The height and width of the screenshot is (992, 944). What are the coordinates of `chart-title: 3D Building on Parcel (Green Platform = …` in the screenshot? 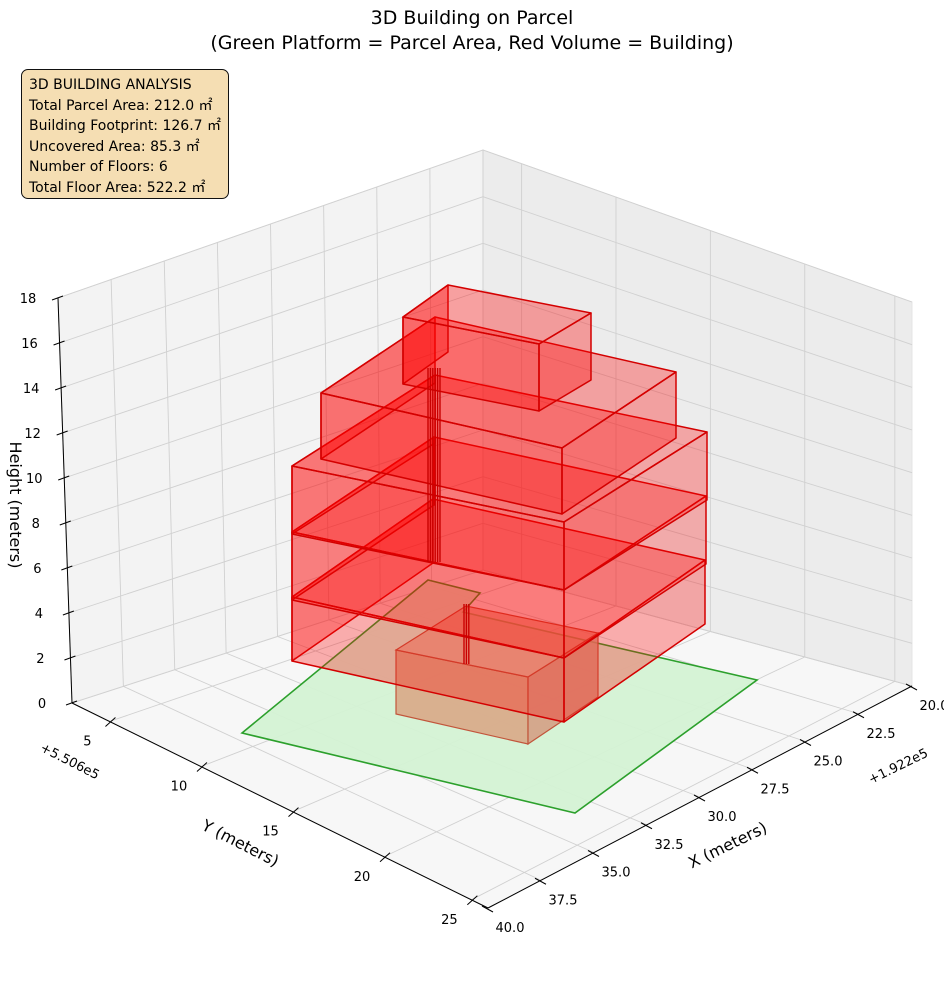 It's located at (472, 31).